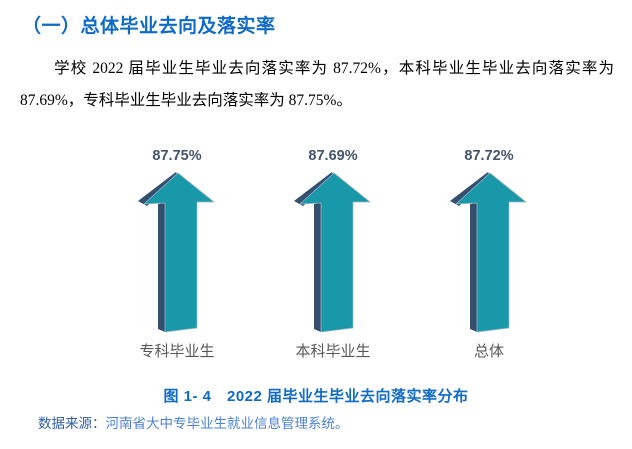  What do you see at coordinates (149, 26) in the screenshot?
I see `section-heading: （一）总体毕业去向及落实率` at bounding box center [149, 26].